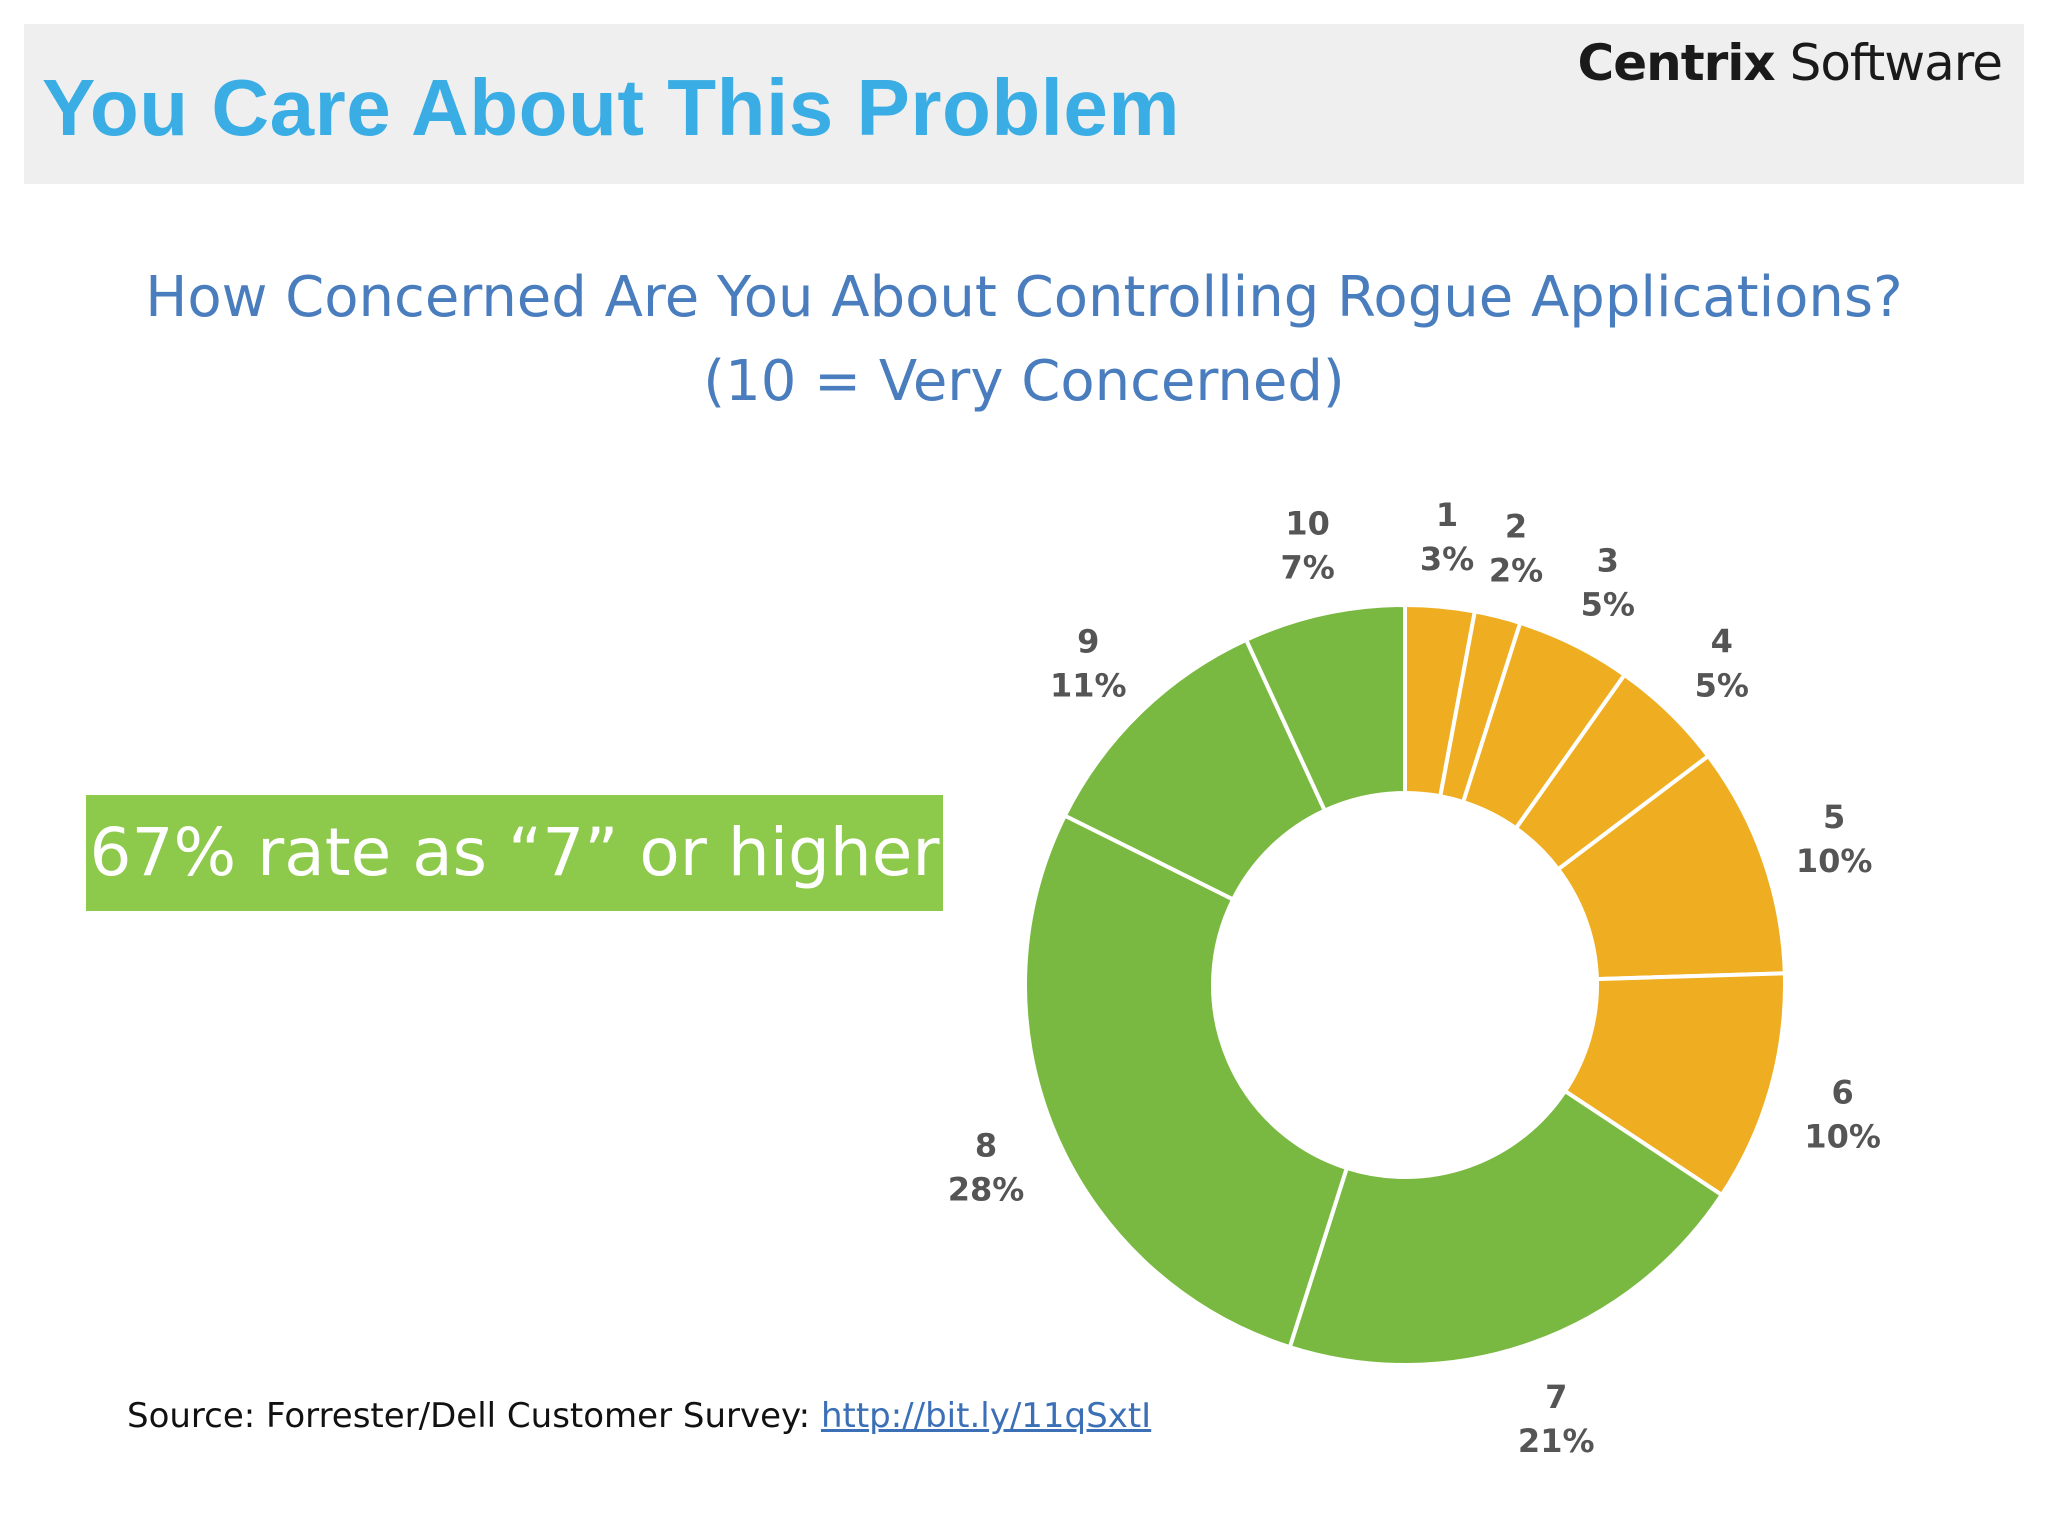 The width and height of the screenshot is (2048, 1536). I want to click on callout-box: 67% rate as “7” or higher, so click(514, 853).